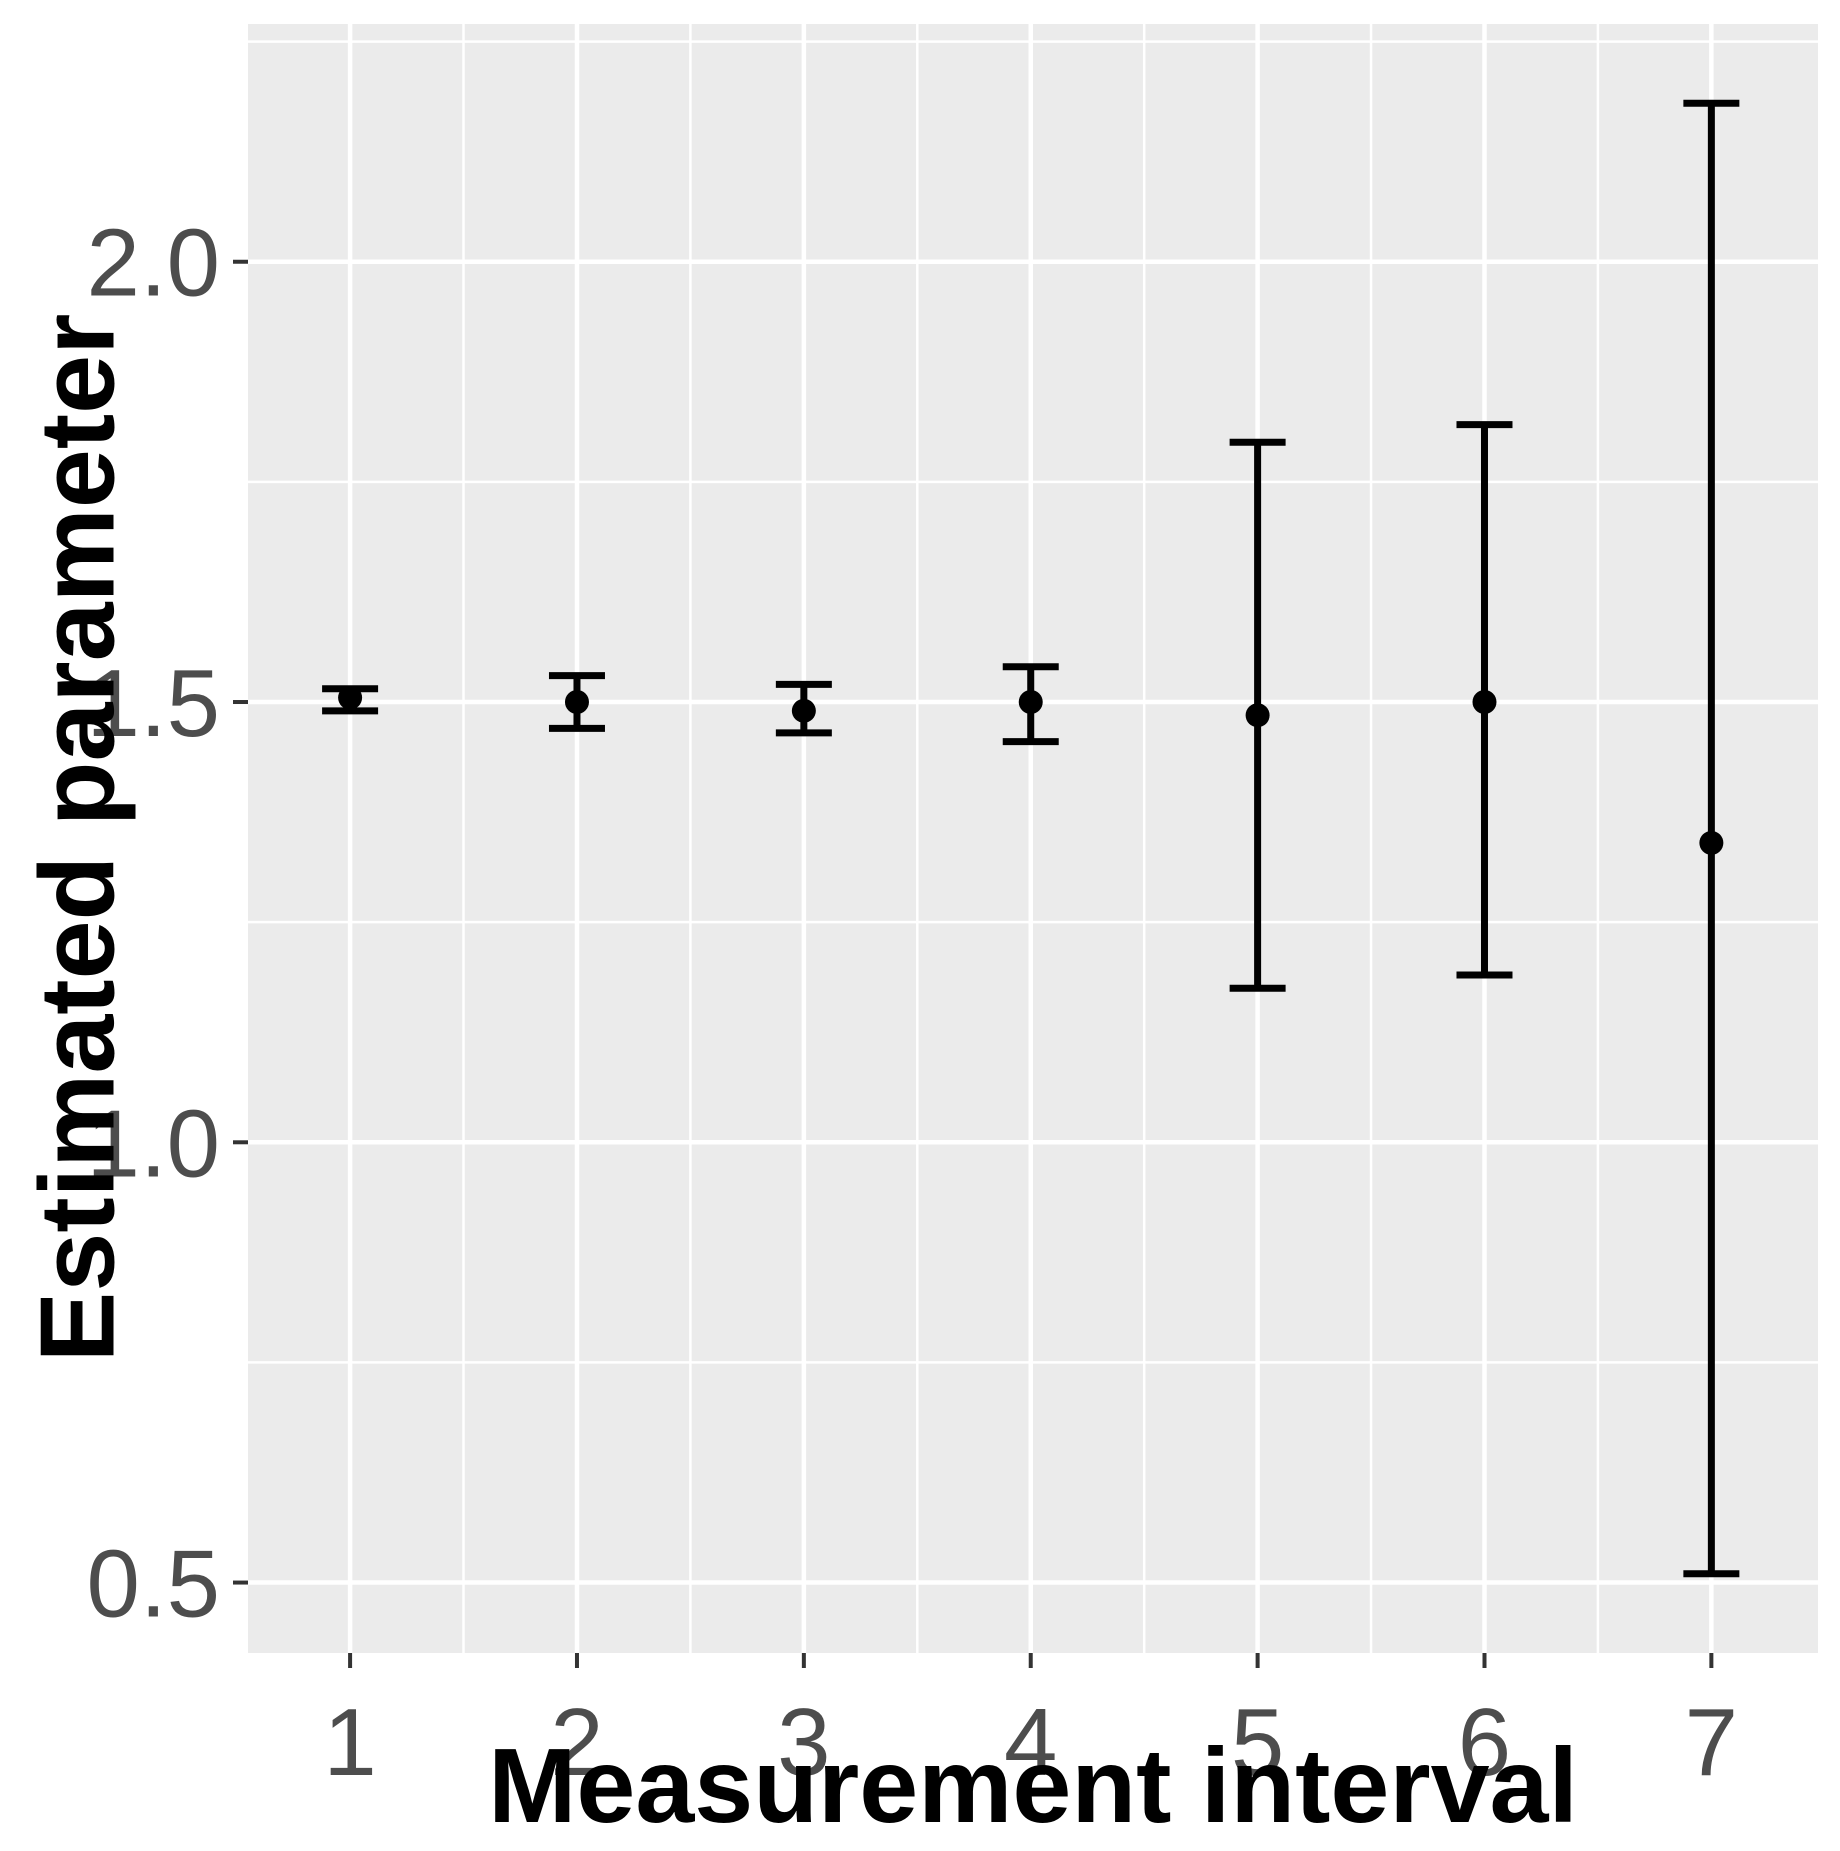  Describe the element at coordinates (1711, 1742) in the screenshot. I see `x-tick-label: 7` at that location.